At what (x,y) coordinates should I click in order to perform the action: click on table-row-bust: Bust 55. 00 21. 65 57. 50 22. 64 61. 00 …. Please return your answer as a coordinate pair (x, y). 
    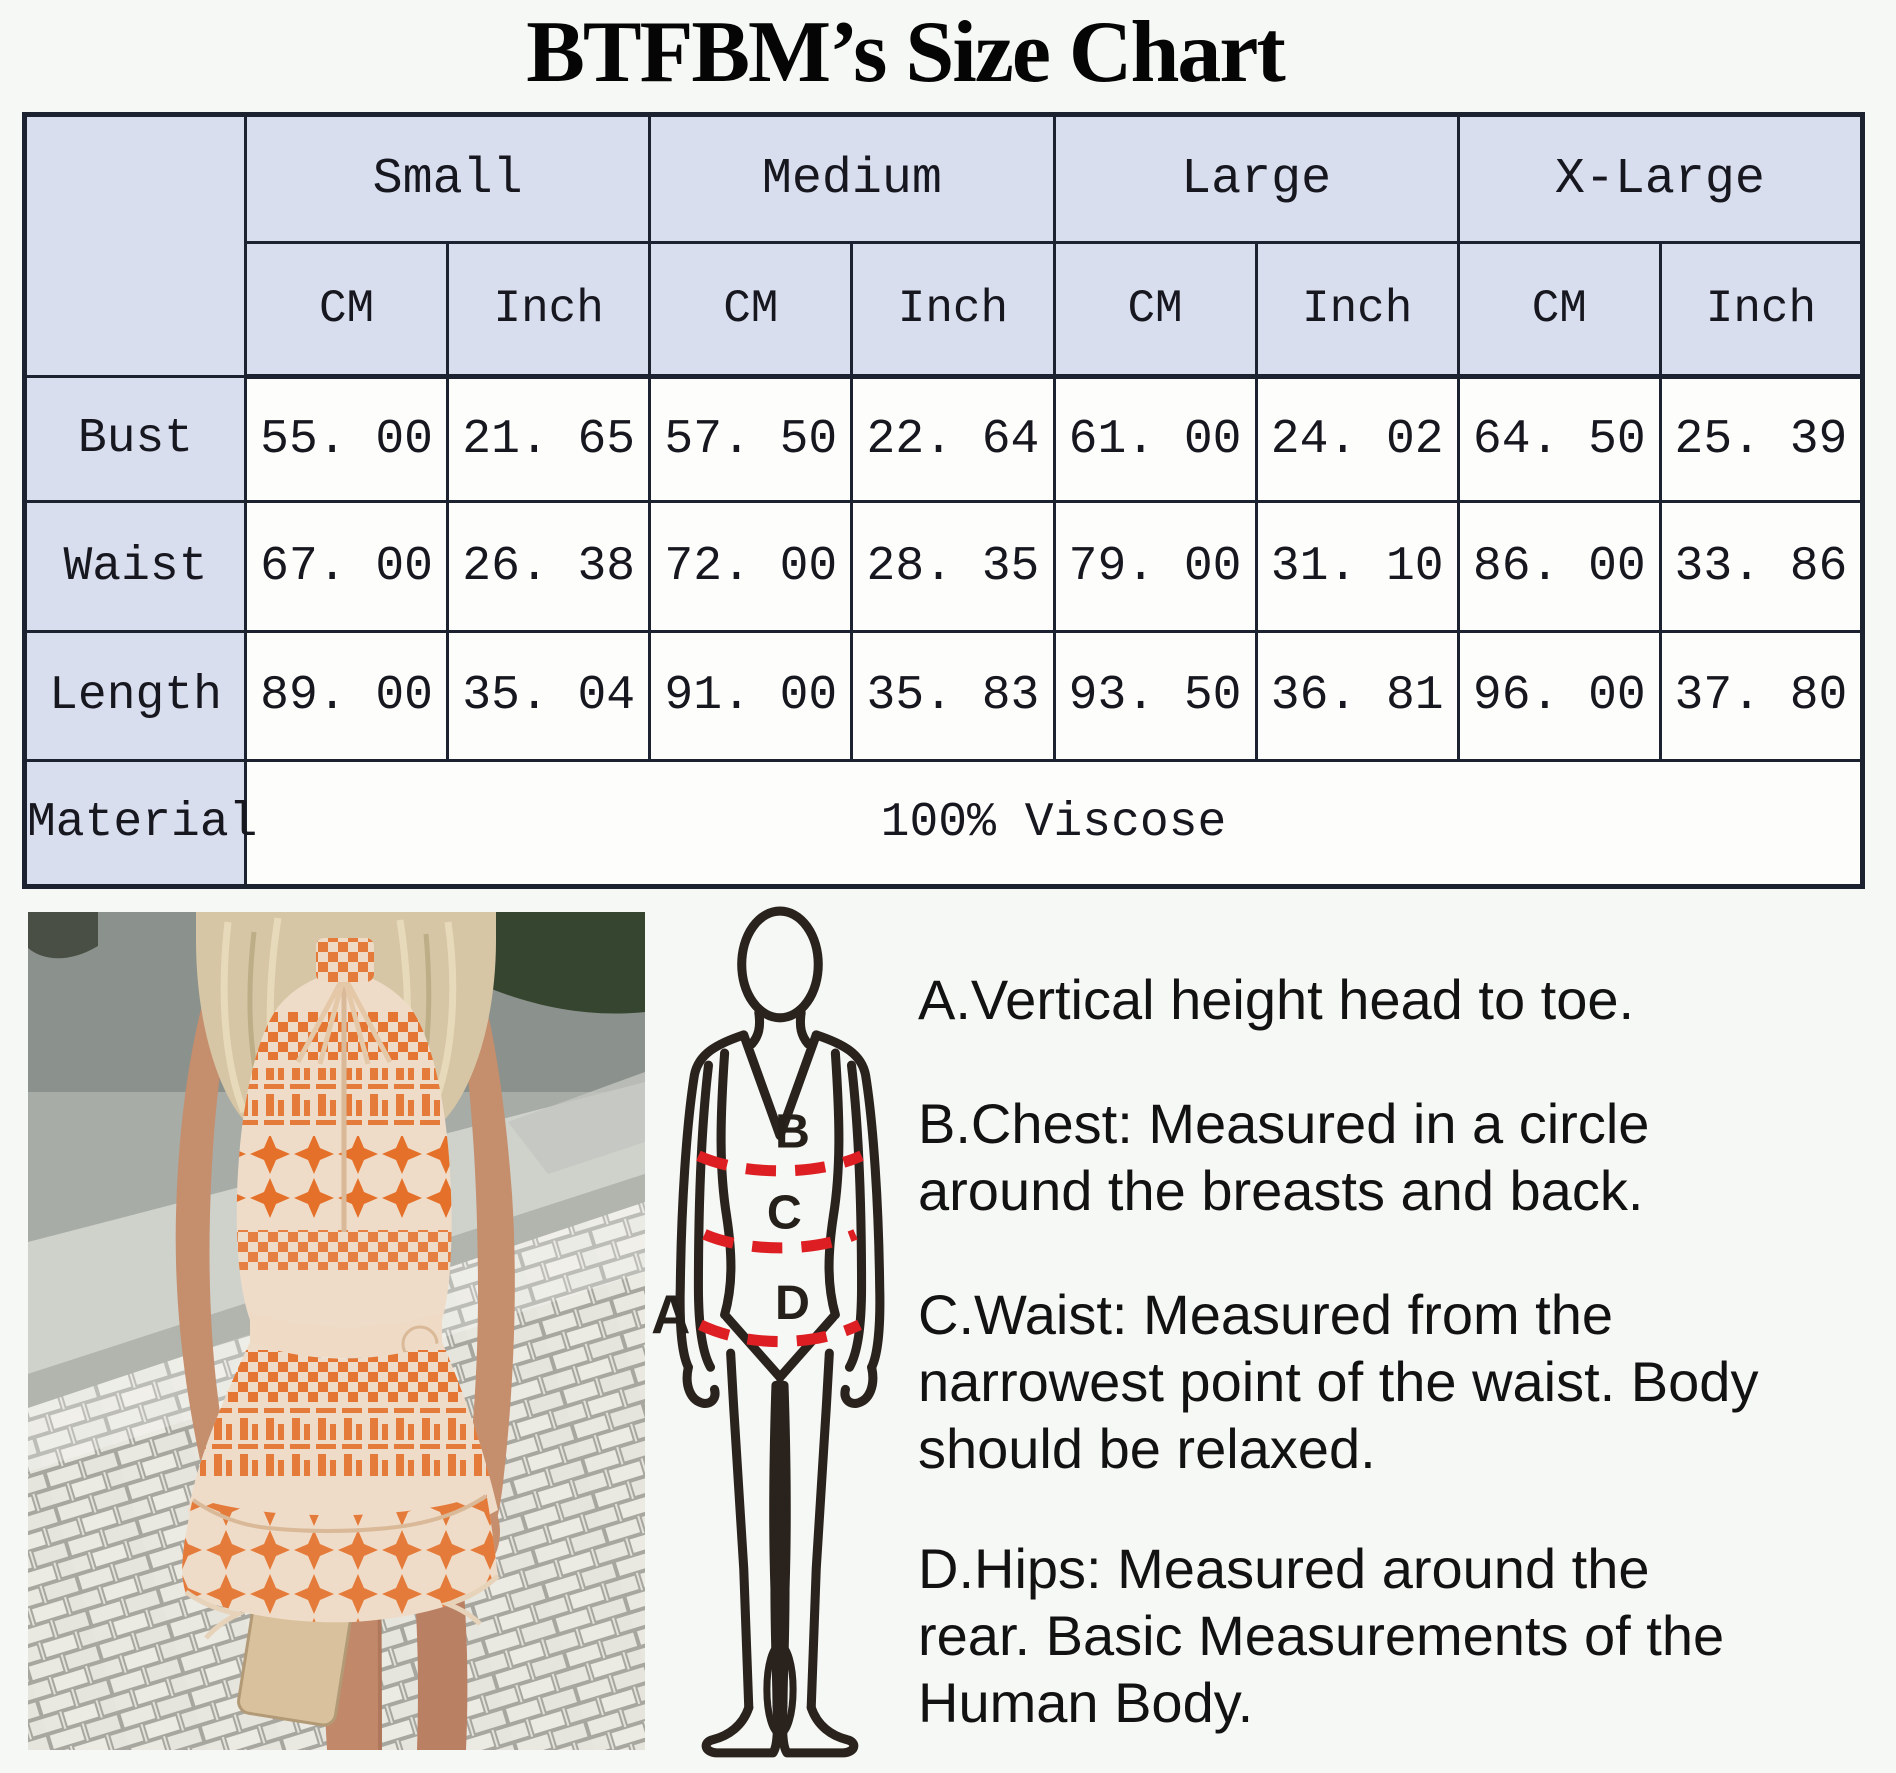
    Looking at the image, I should click on (944, 439).